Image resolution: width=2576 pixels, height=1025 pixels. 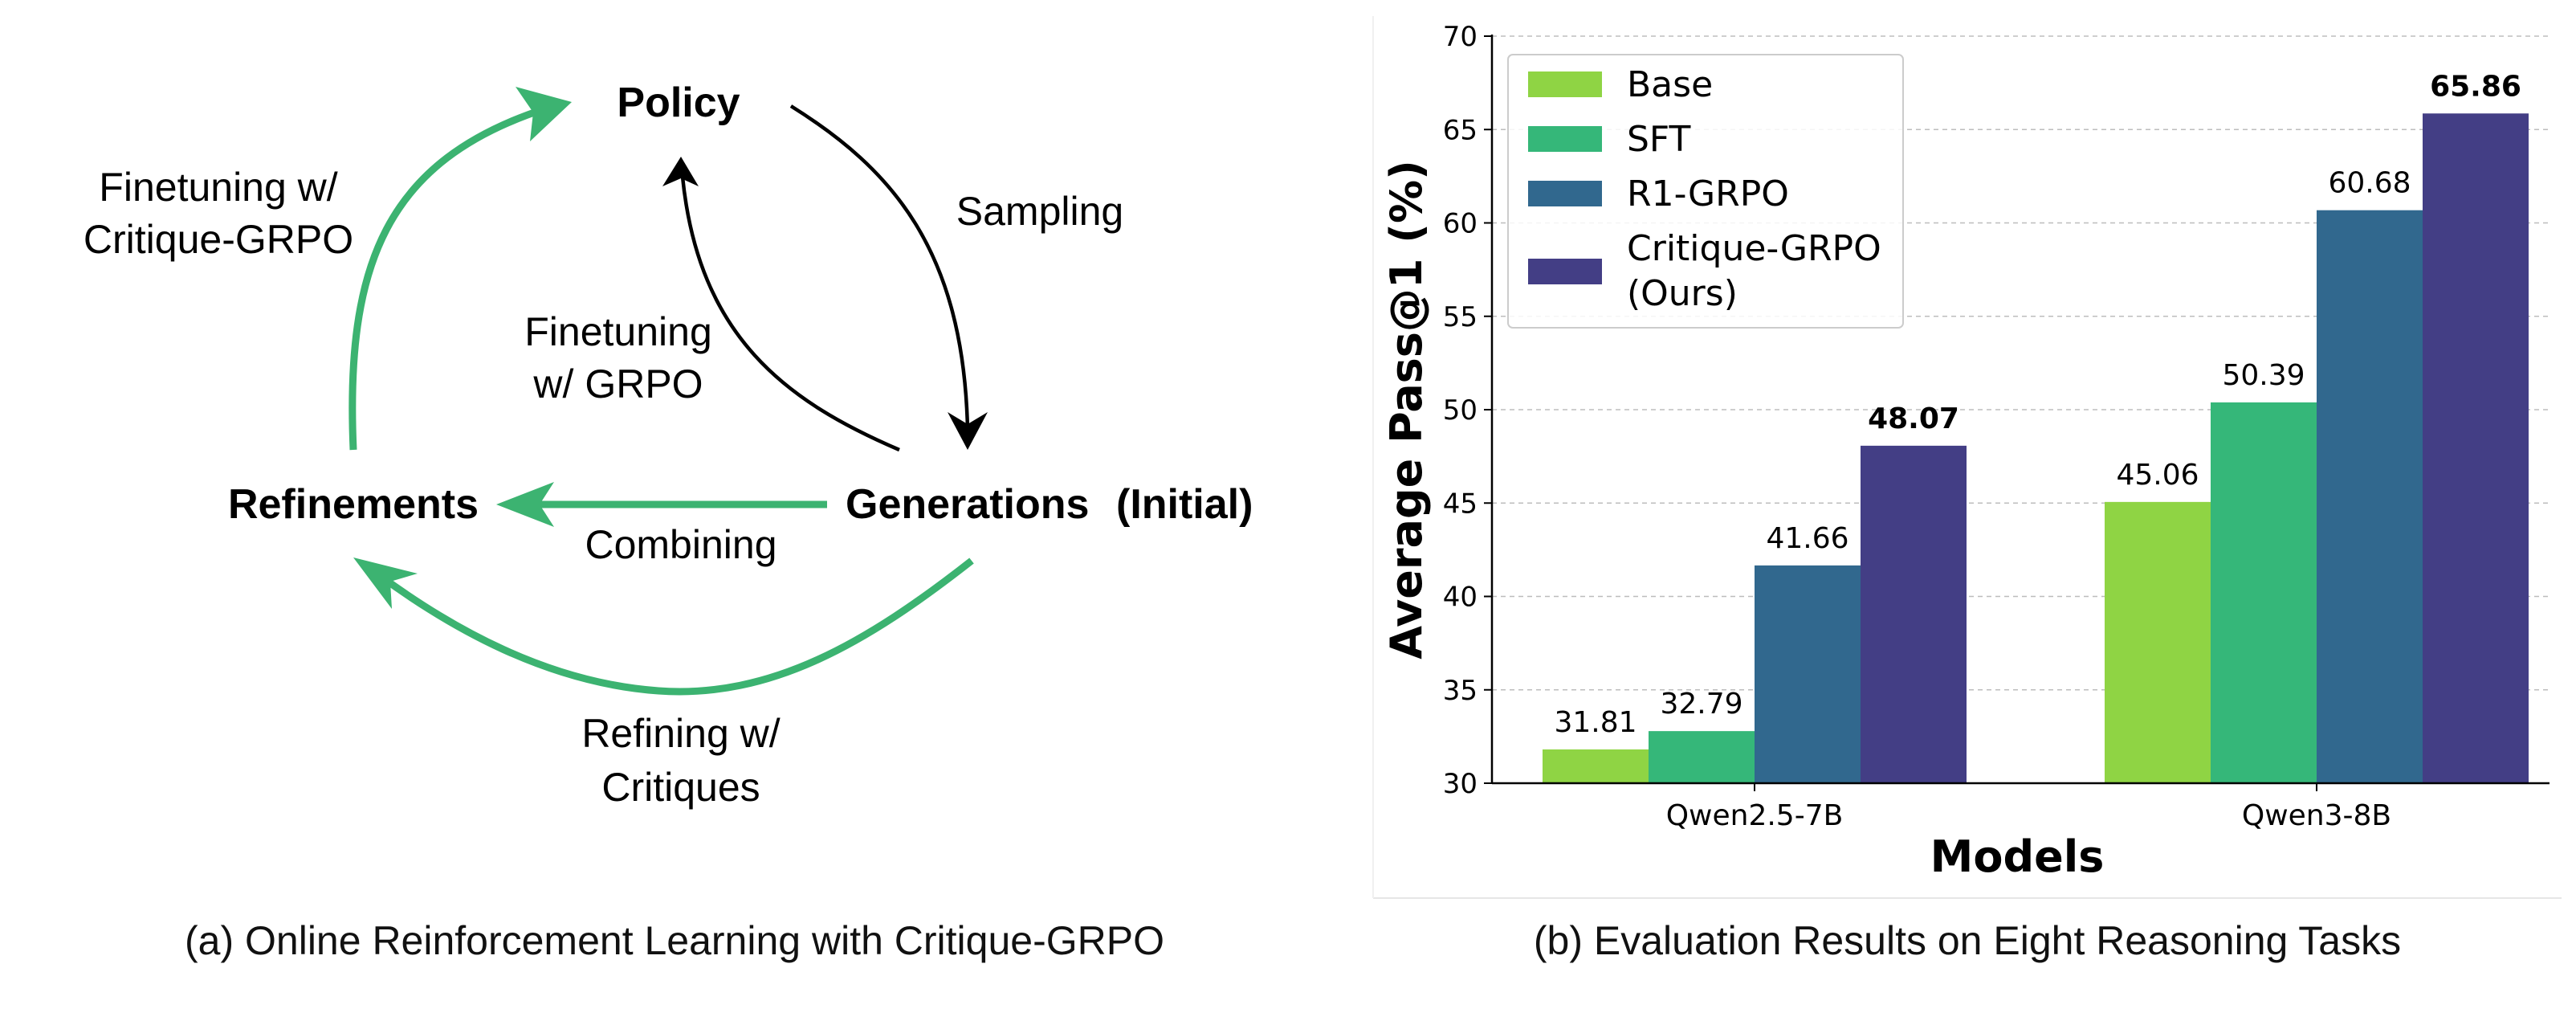 I want to click on finetune-grpo-arrowhead, so click(x=680, y=171).